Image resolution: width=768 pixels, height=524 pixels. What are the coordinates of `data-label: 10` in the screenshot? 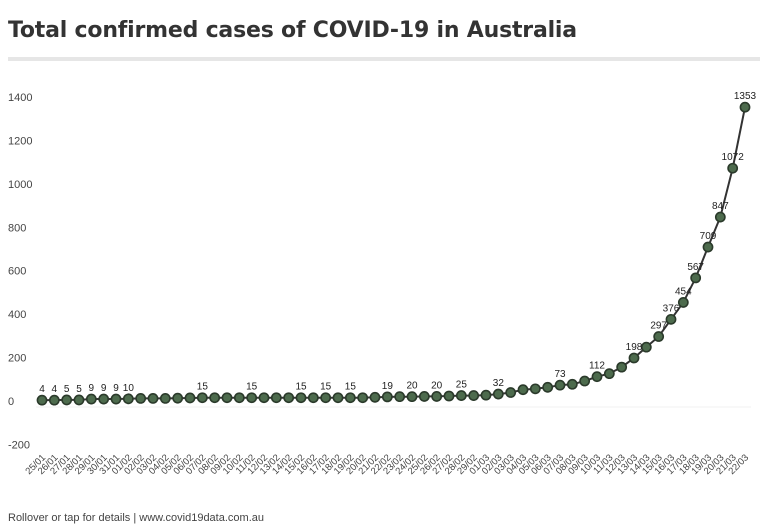 It's located at (129, 388).